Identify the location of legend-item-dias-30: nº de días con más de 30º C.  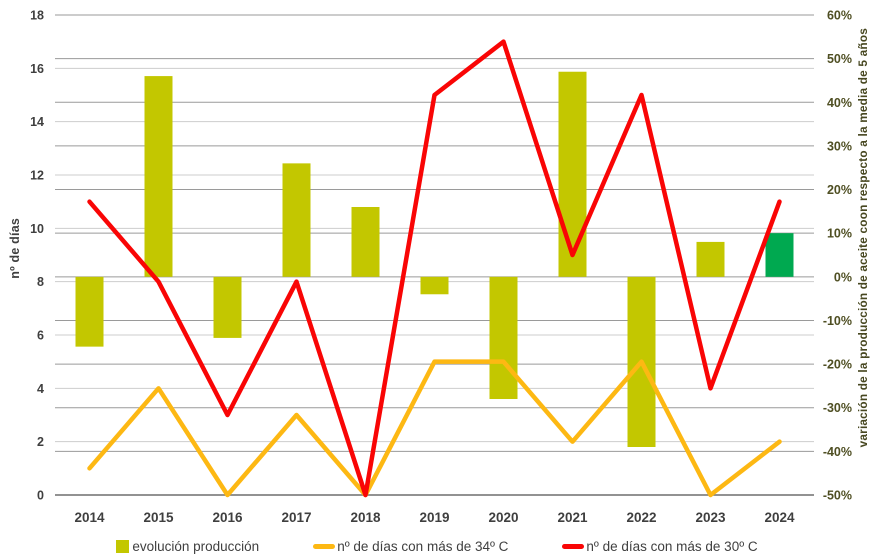
(660, 546).